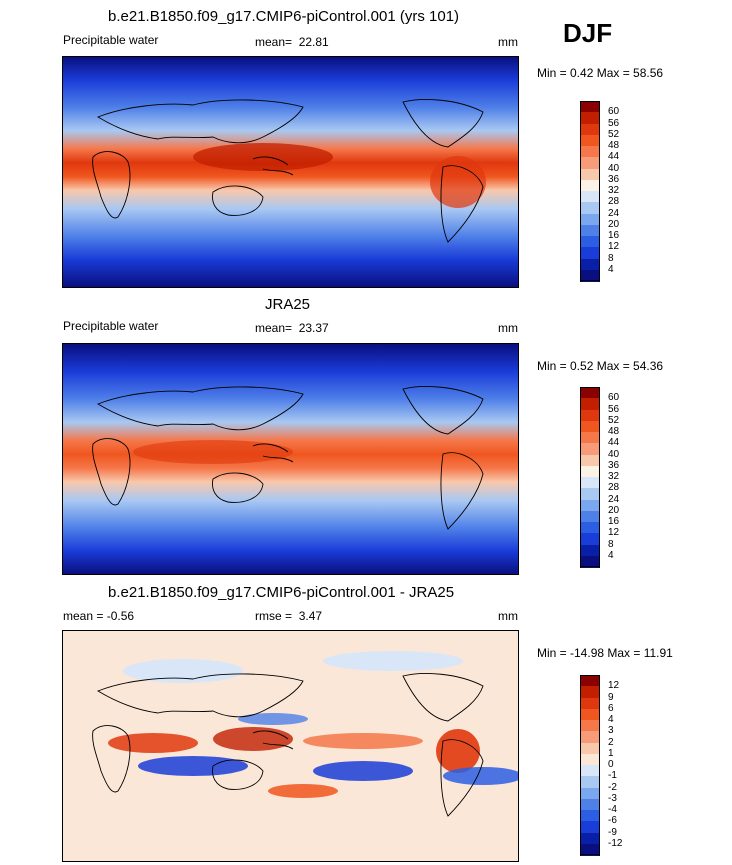  I want to click on panel2-colorbar: 60 56 52 48 44 40 36 32 28 24 20 16 12 8 4, so click(610, 477).